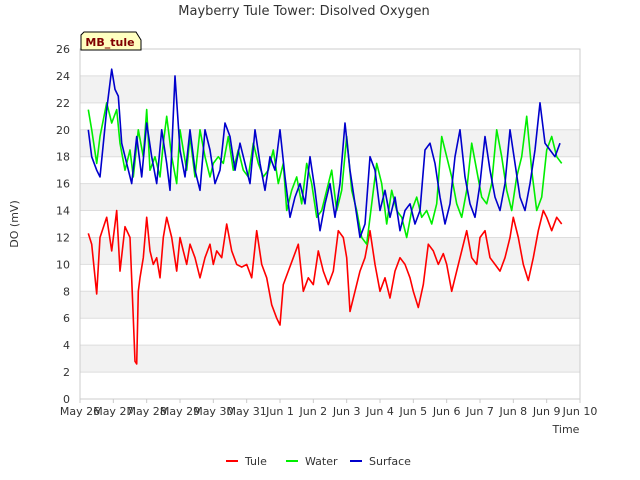 This screenshot has height=480, width=640. Describe the element at coordinates (546, 411) in the screenshot. I see `x-tick-label: Jun 9` at that location.